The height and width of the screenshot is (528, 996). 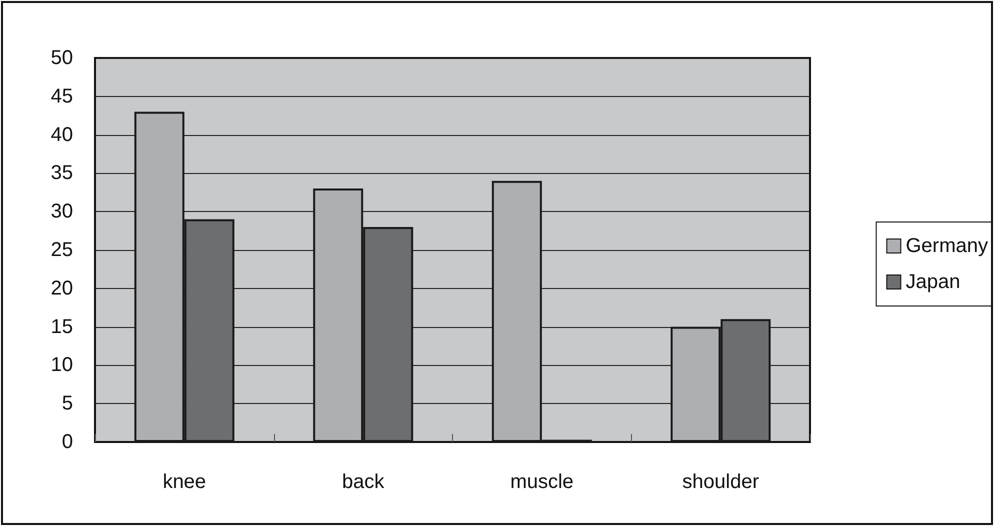 What do you see at coordinates (61, 173) in the screenshot?
I see `y-tick-label: 35` at bounding box center [61, 173].